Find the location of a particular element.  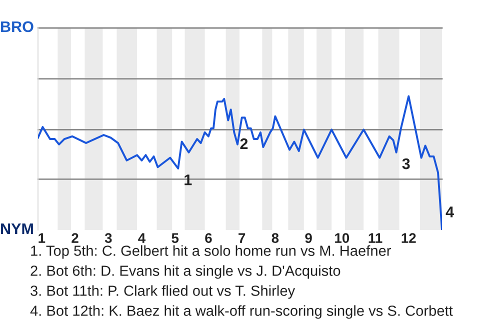

x-tick-label: 7 is located at coordinates (242, 238).